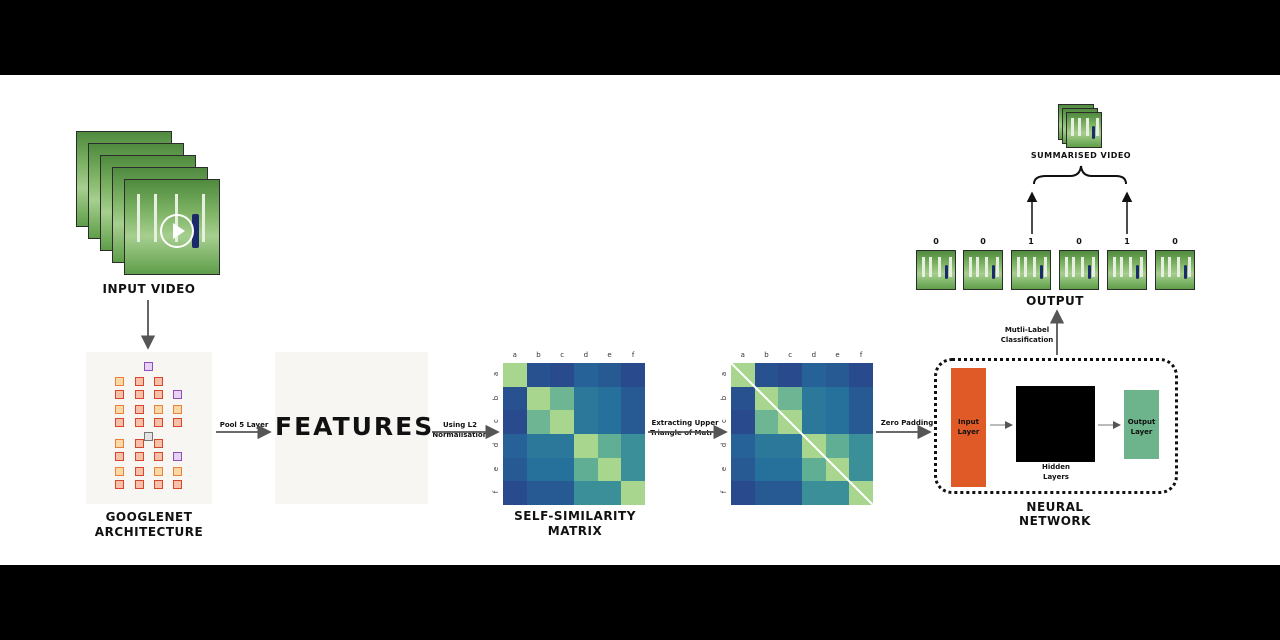 The height and width of the screenshot is (640, 1280). I want to click on zero-padding-edge-label: Zero Padding, so click(907, 423).